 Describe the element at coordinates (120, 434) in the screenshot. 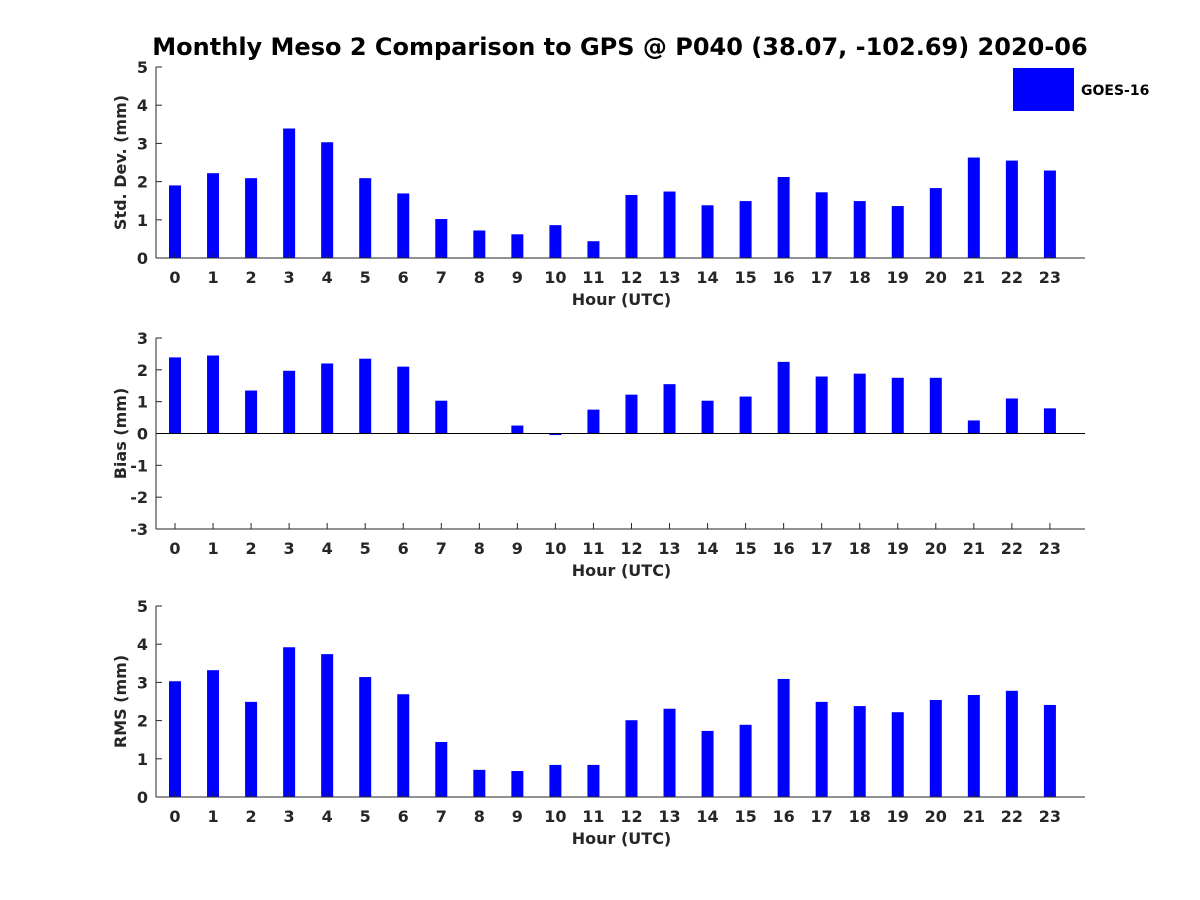

I see `y-axis-label: Bias (mm)` at that location.